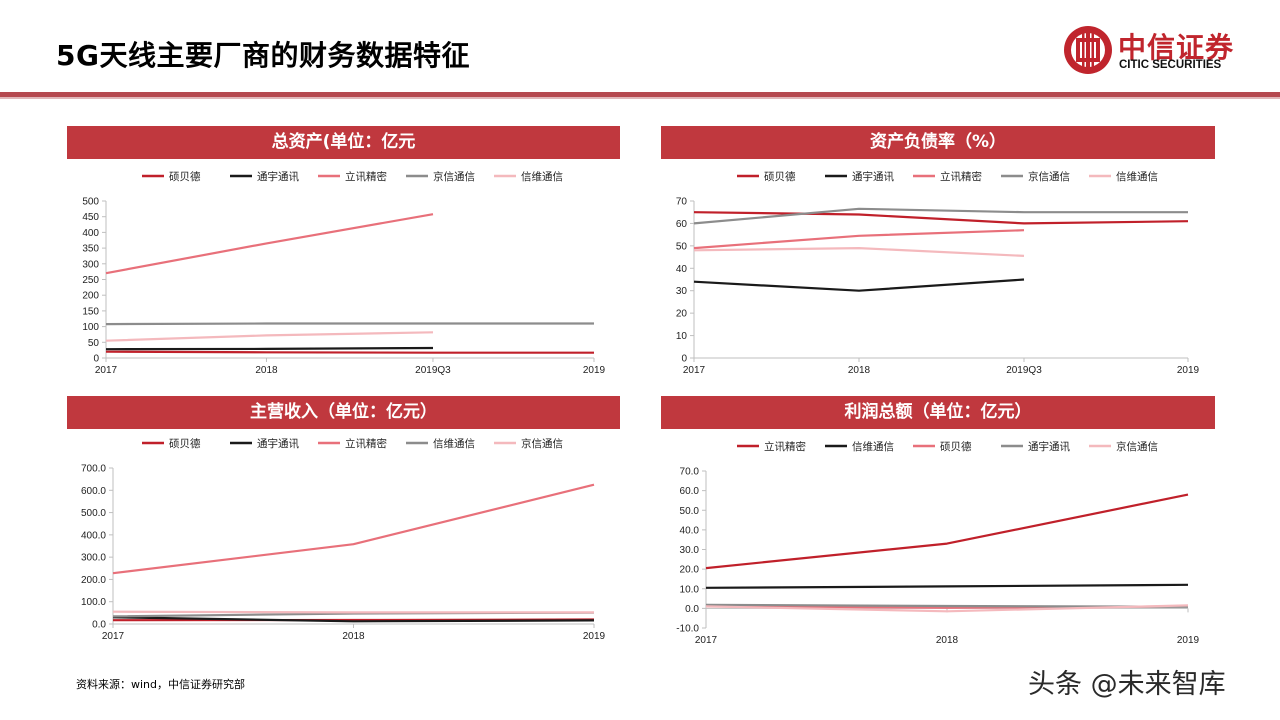 The width and height of the screenshot is (1280, 720). Describe the element at coordinates (93, 602) in the screenshot. I see `y-tick-label: 100.0` at that location.